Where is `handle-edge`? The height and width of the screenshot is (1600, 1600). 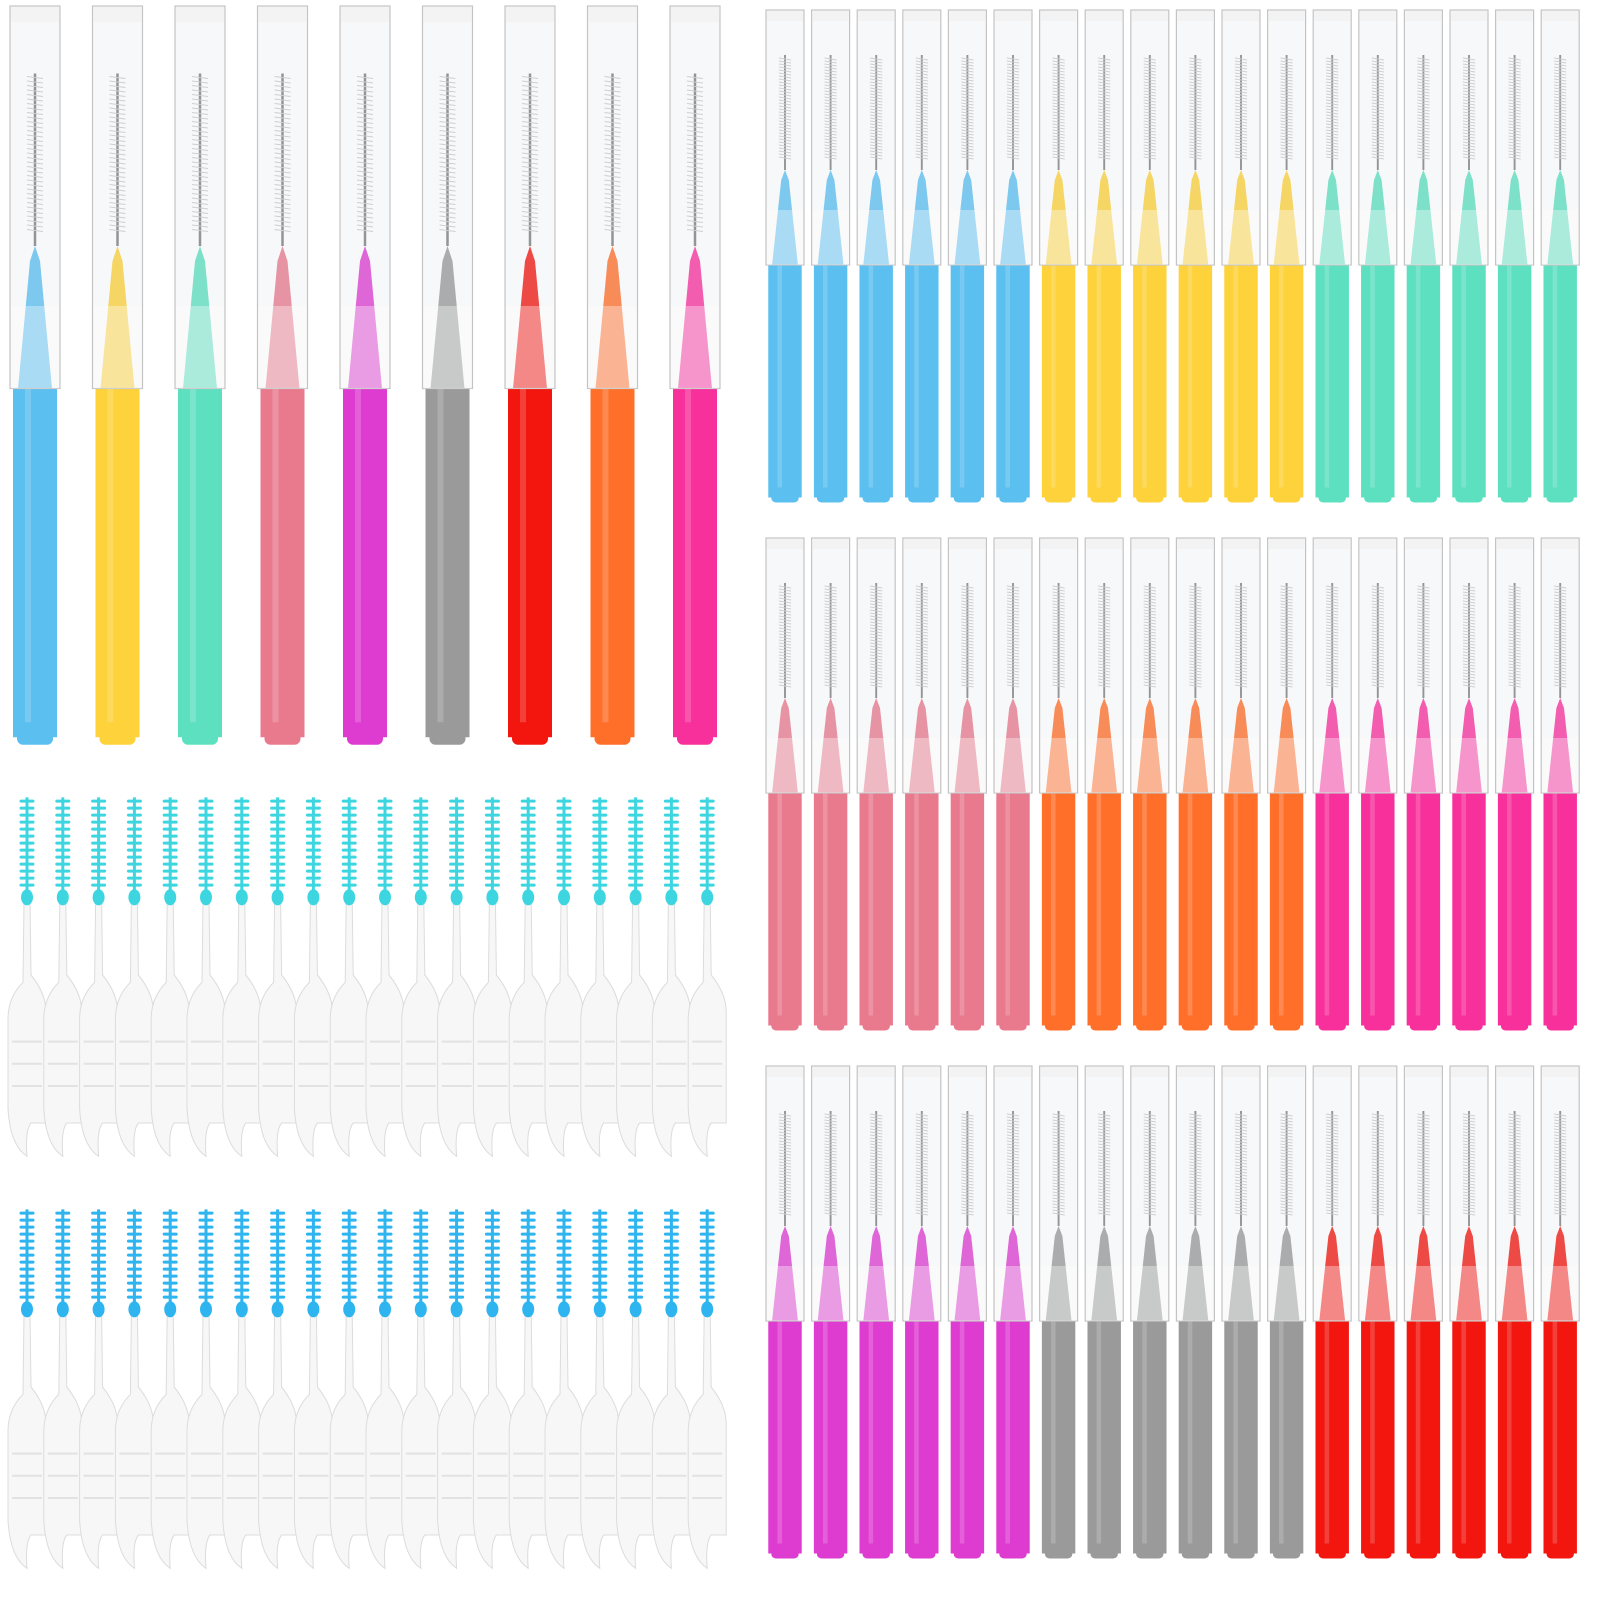 handle-edge is located at coordinates (1099, 1437).